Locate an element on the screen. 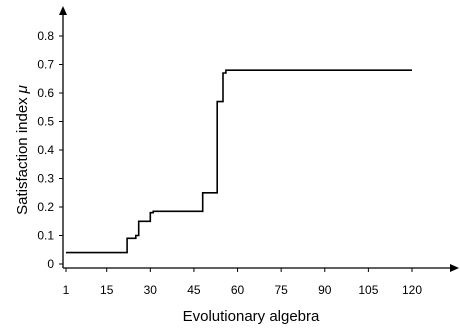 This screenshot has height=331, width=460. x-tick-label: 105 is located at coordinates (368, 290).